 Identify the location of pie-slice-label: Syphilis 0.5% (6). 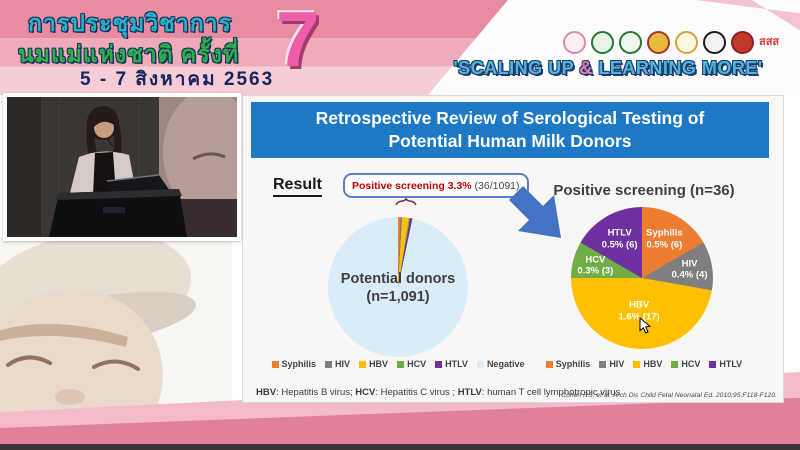
(664, 239).